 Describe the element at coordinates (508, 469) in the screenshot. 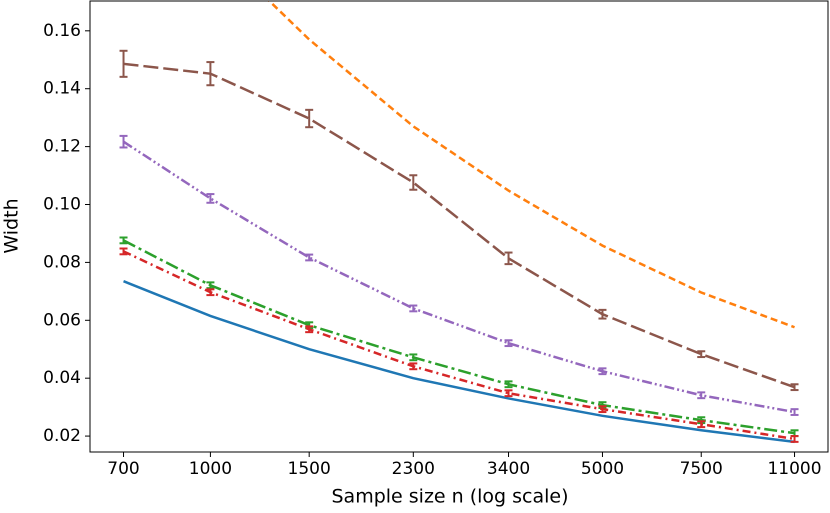

I see `x-tick-label: 3400` at that location.